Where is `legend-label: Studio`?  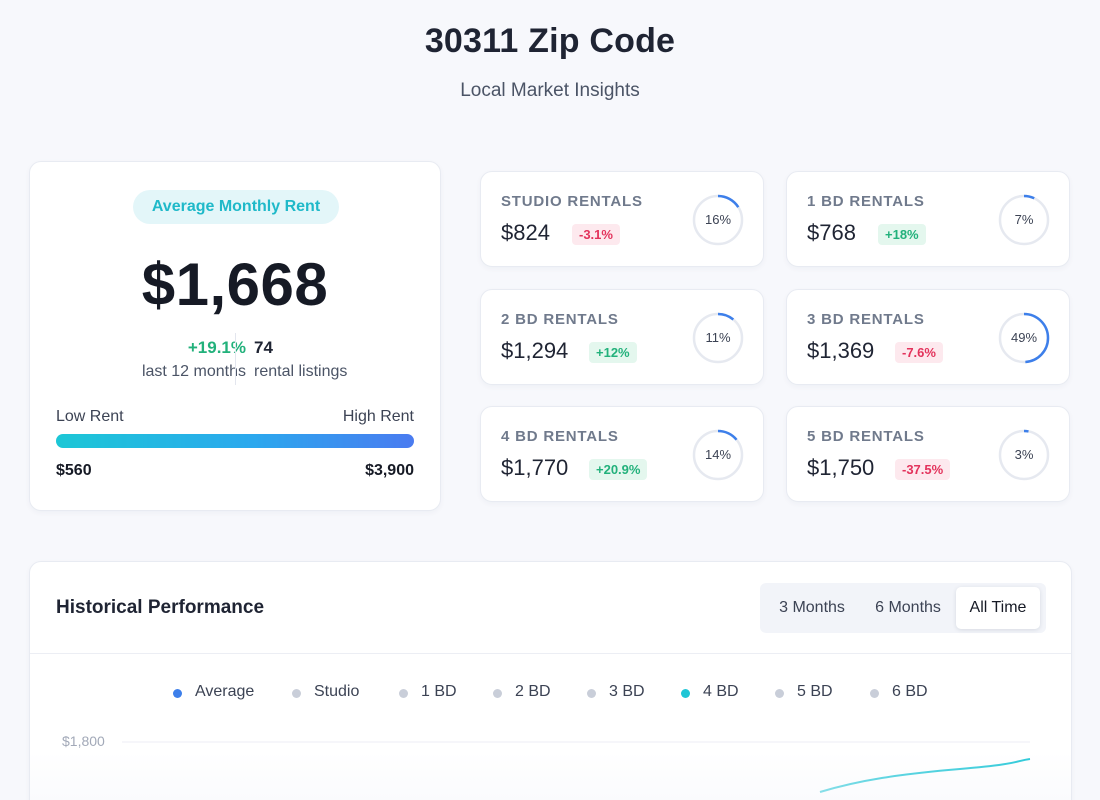
legend-label: Studio is located at coordinates (337, 691).